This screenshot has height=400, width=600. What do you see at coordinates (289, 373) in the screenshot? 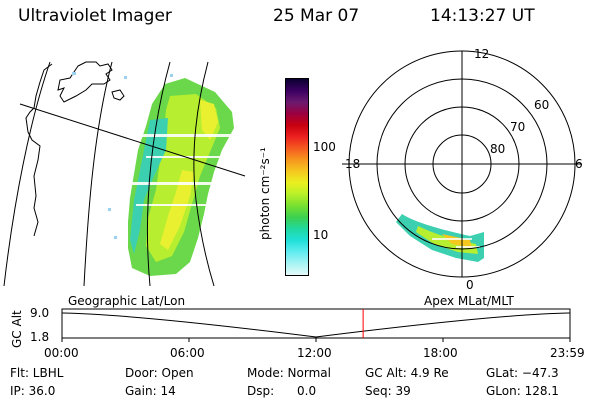
I see `status-mode: Mode: Normal` at bounding box center [289, 373].